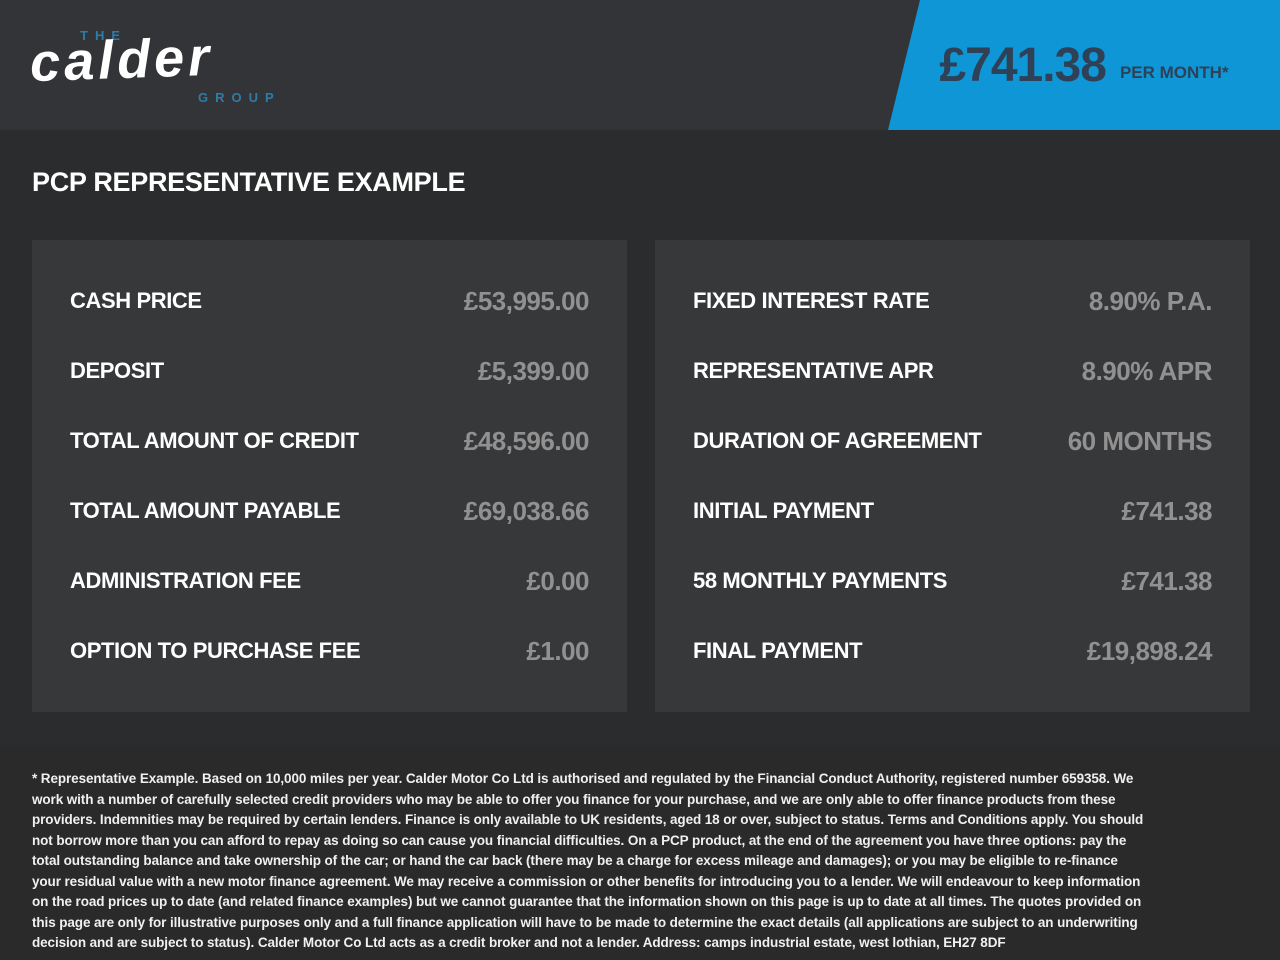 This screenshot has height=960, width=1280. Describe the element at coordinates (185, 580) in the screenshot. I see `row-label: ADMINISTRATION FEE` at that location.